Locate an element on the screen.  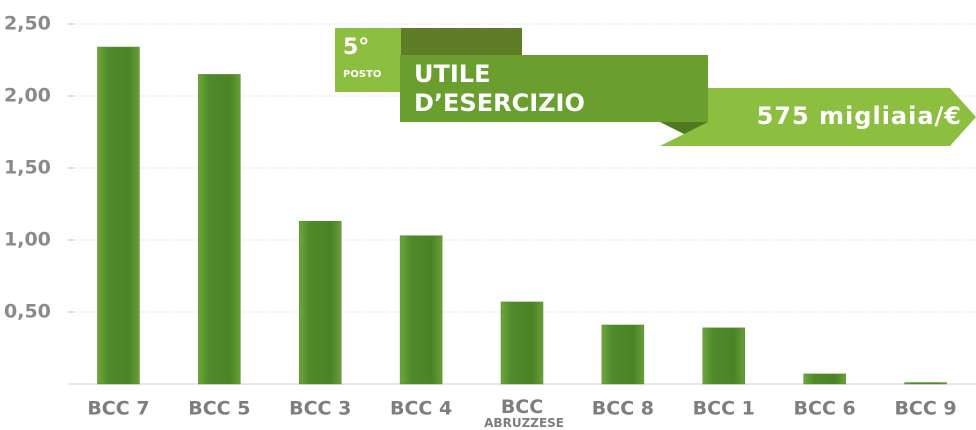
amount: 575 migliaia/€ is located at coordinates (859, 116).